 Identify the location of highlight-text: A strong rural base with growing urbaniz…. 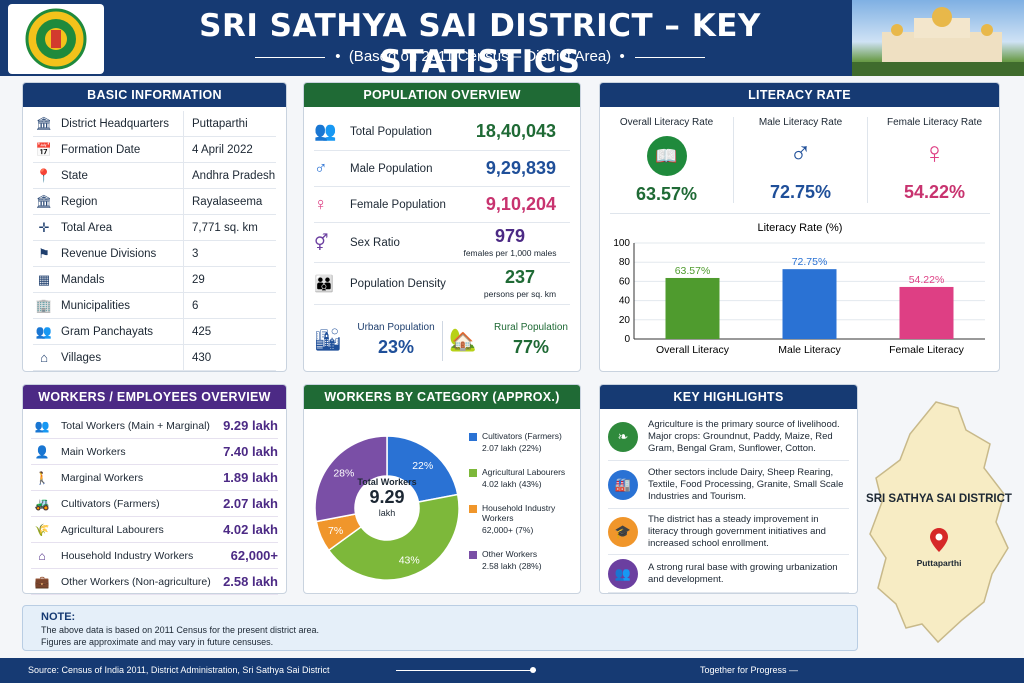
(743, 573).